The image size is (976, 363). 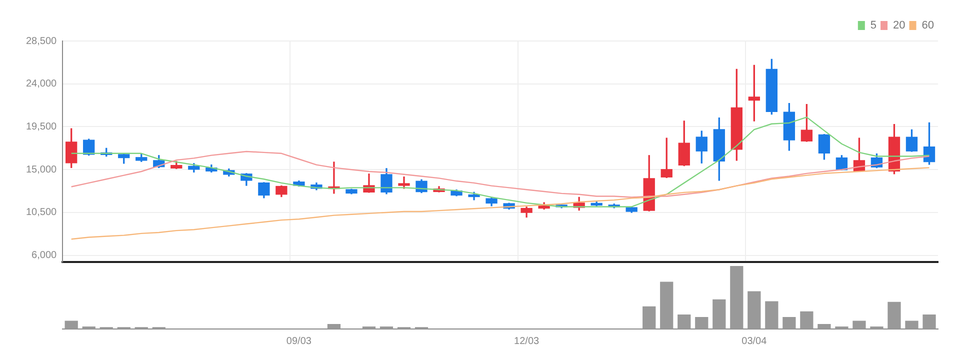 What do you see at coordinates (899, 26) in the screenshot?
I see `legend-label: 20` at bounding box center [899, 26].